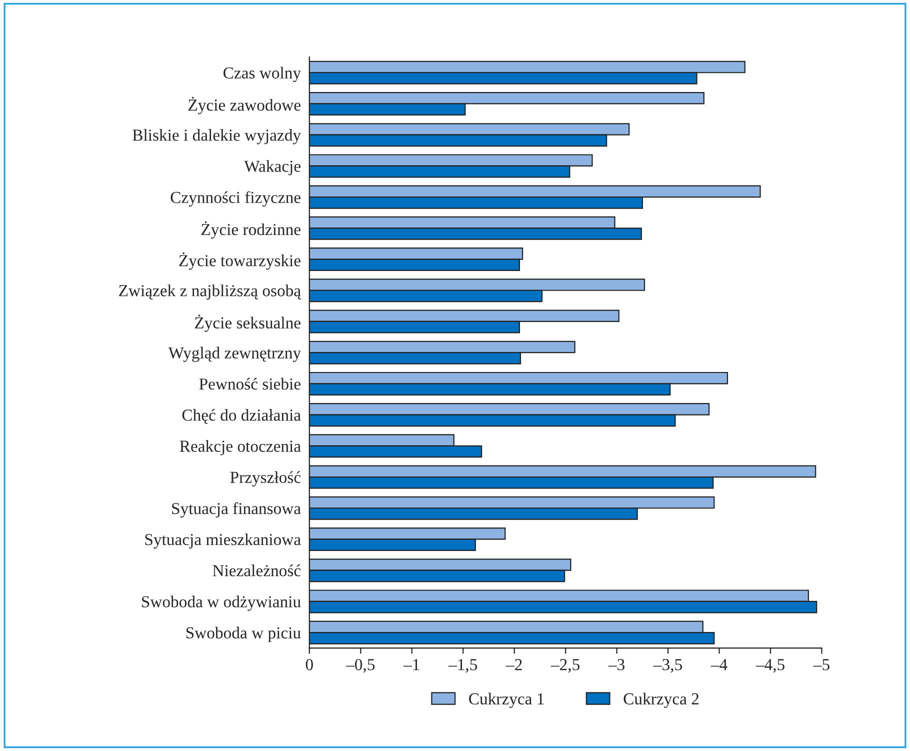  Describe the element at coordinates (241, 416) in the screenshot. I see `y-tick-label: Chęć do działania` at that location.